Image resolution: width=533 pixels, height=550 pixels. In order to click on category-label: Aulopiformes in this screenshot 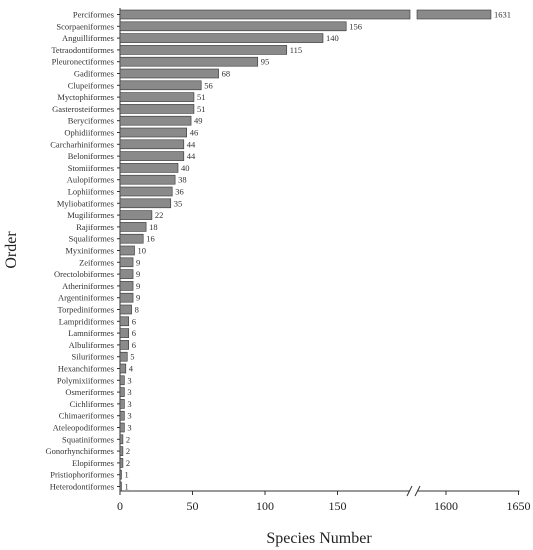, I will do `click(90, 180)`.